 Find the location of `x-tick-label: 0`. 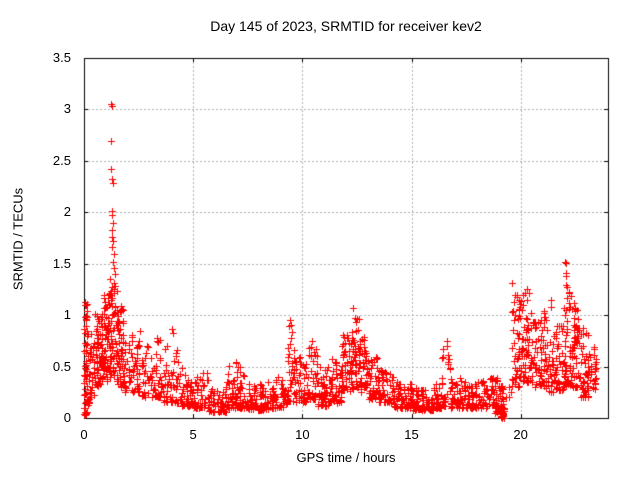

x-tick-label: 0 is located at coordinates (84, 434).